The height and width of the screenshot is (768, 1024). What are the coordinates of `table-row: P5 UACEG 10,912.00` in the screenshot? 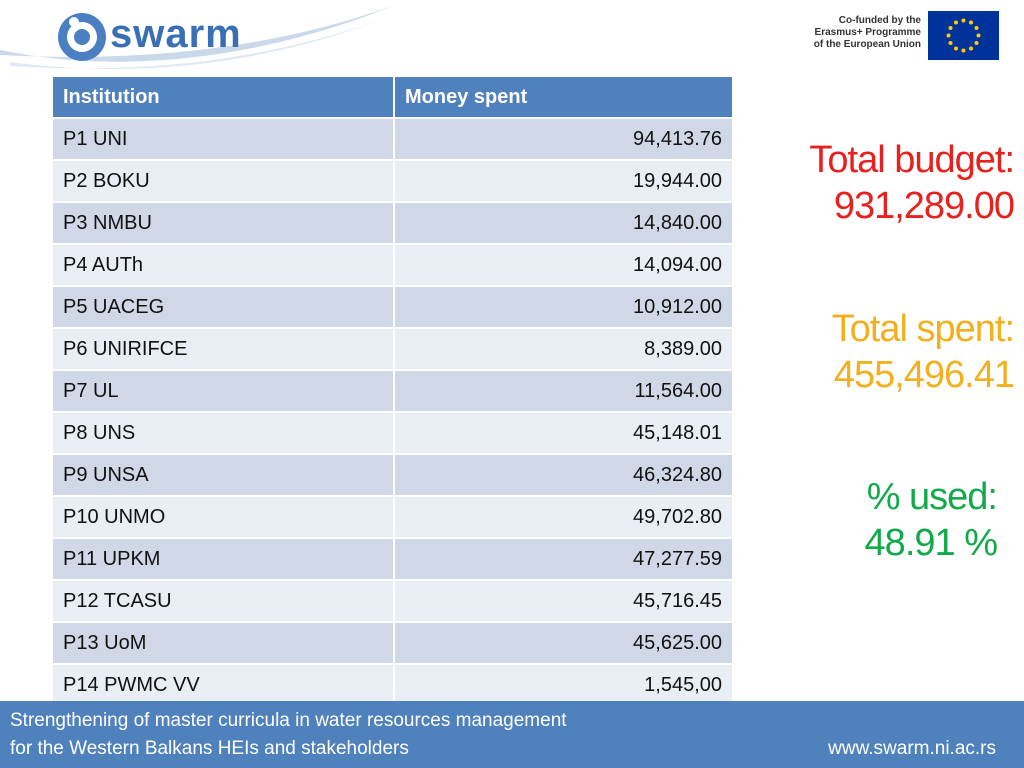 It's located at (392, 307).